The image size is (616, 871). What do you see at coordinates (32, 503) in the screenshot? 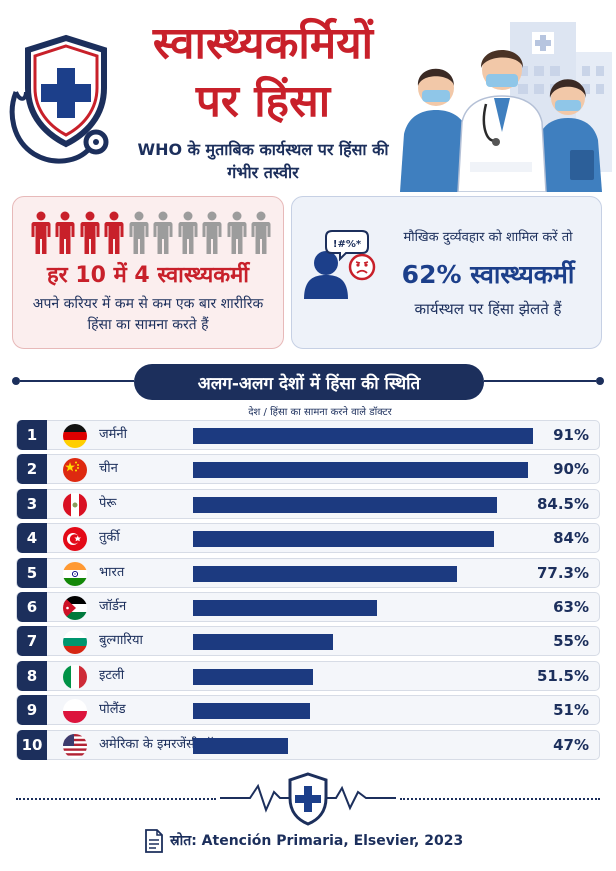
I see `rank-badge: 3` at bounding box center [32, 503].